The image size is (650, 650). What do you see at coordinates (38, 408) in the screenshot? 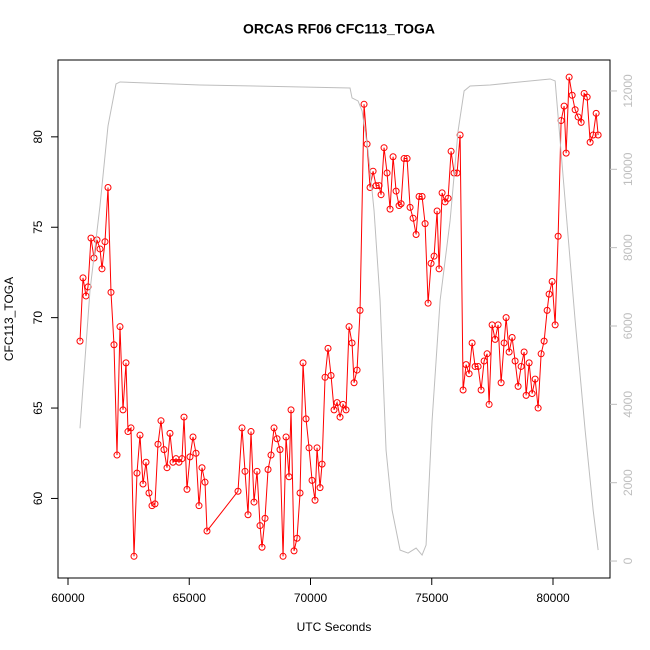
I see `y-tick-label: 65` at bounding box center [38, 408].